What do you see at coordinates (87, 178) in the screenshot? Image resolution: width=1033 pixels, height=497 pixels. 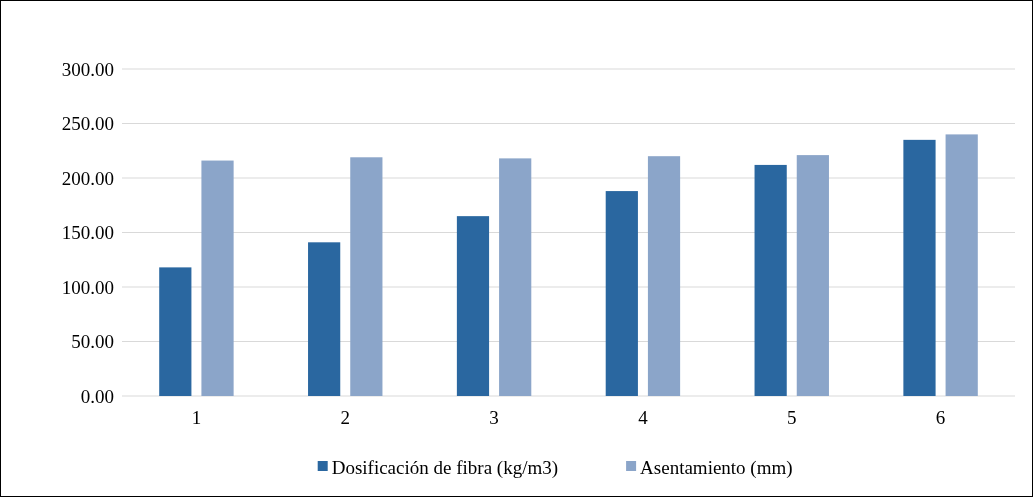 I see `y-tick-label: 200.00` at bounding box center [87, 178].